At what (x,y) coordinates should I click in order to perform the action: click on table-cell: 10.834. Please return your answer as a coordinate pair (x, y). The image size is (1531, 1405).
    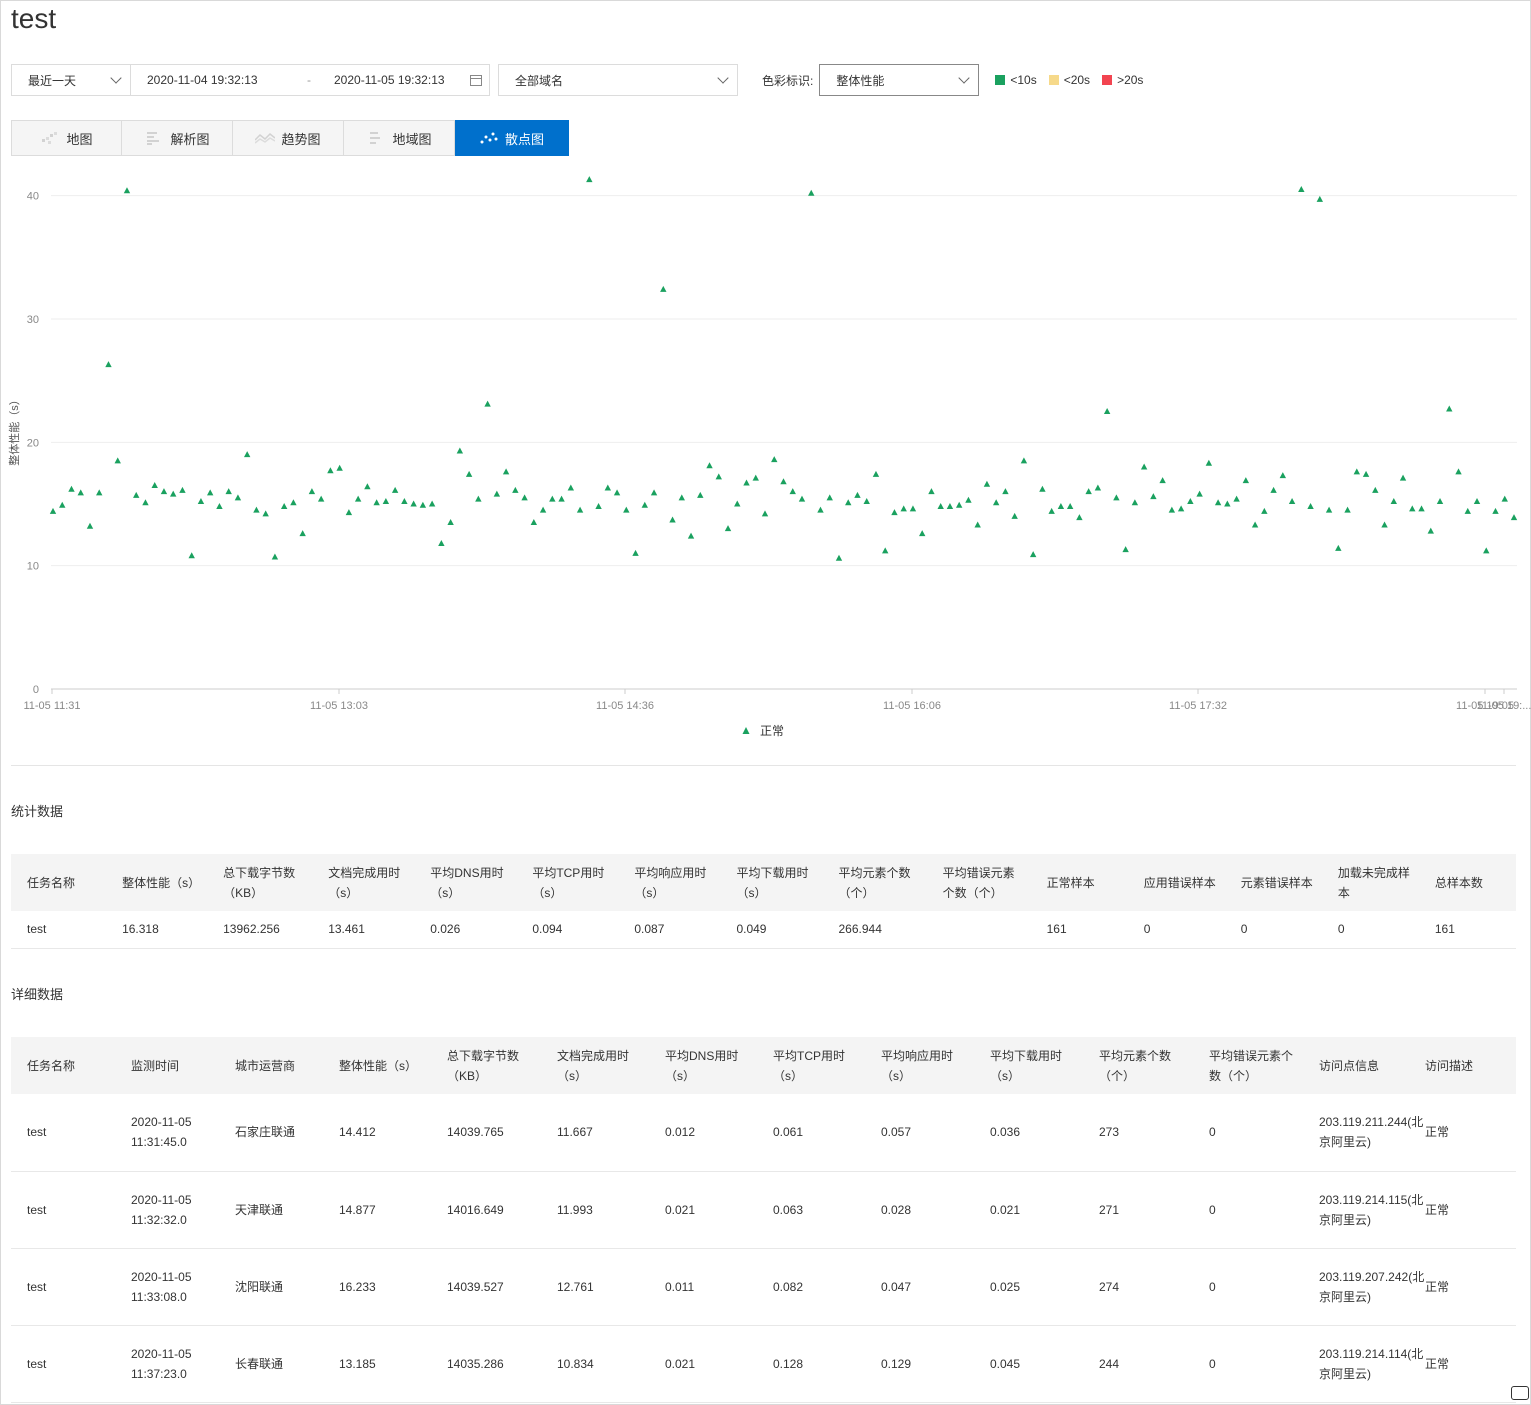
    Looking at the image, I should click on (595, 1364).